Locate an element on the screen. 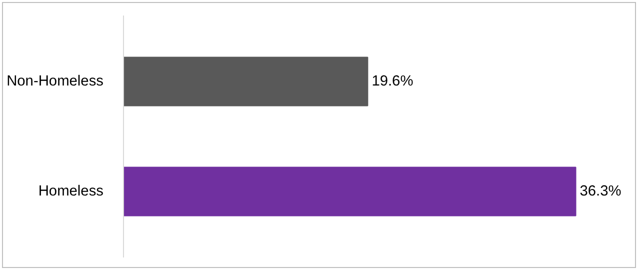 The width and height of the screenshot is (640, 272). y-tick-label: Non-Homeless is located at coordinates (55, 82).